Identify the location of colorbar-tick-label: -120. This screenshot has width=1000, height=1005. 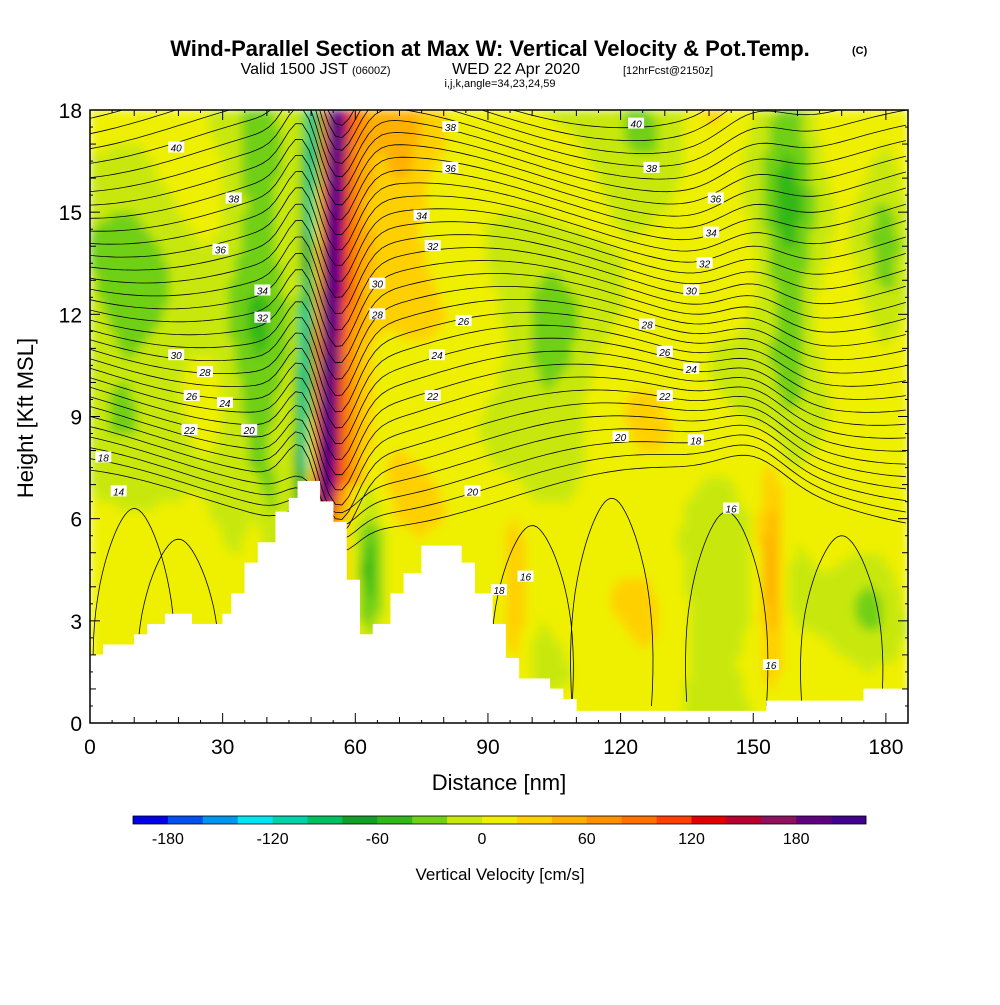
(273, 839).